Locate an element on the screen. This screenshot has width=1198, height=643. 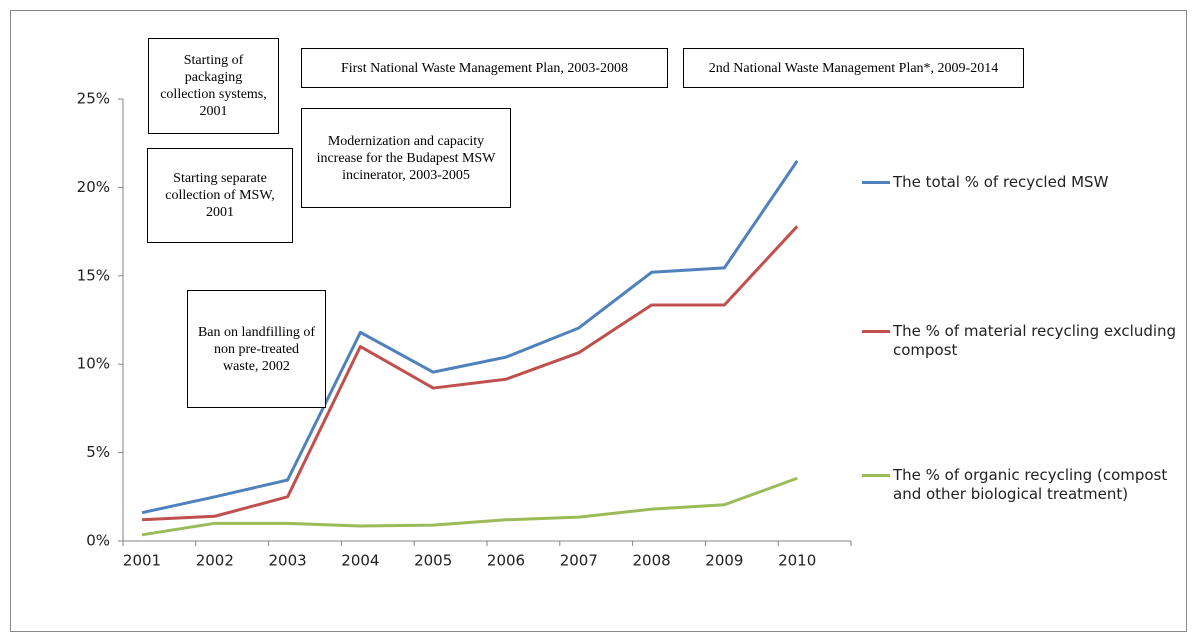
y-tick-label: 25% is located at coordinates (93, 99).